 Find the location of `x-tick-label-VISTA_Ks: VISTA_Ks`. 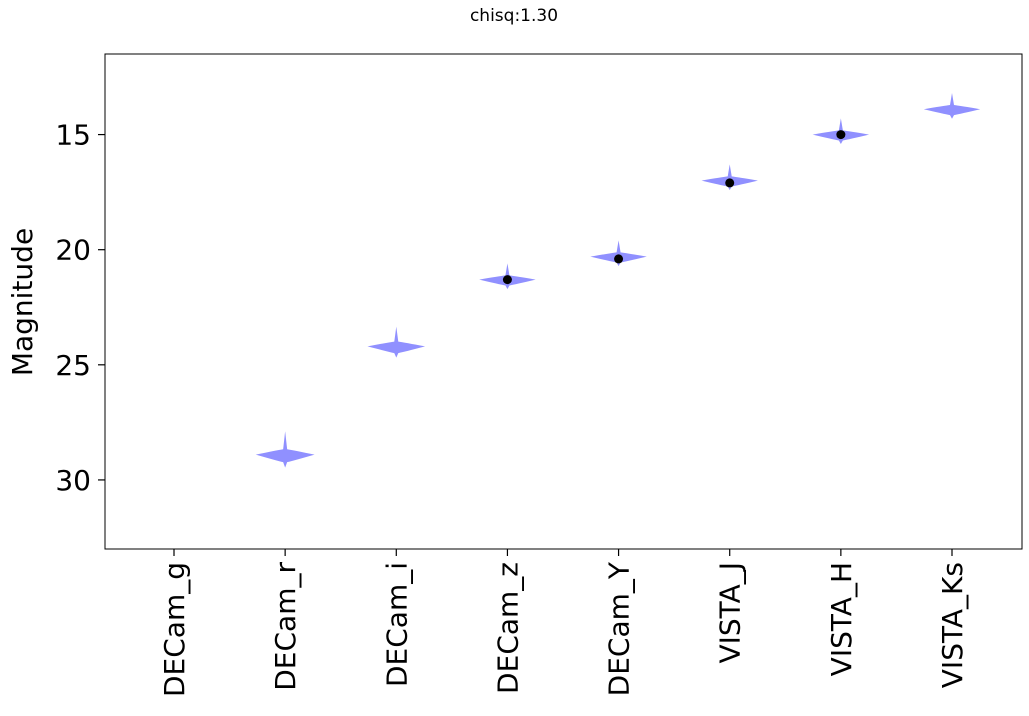

x-tick-label-VISTA_Ks: VISTA_Ks is located at coordinates (952, 625).